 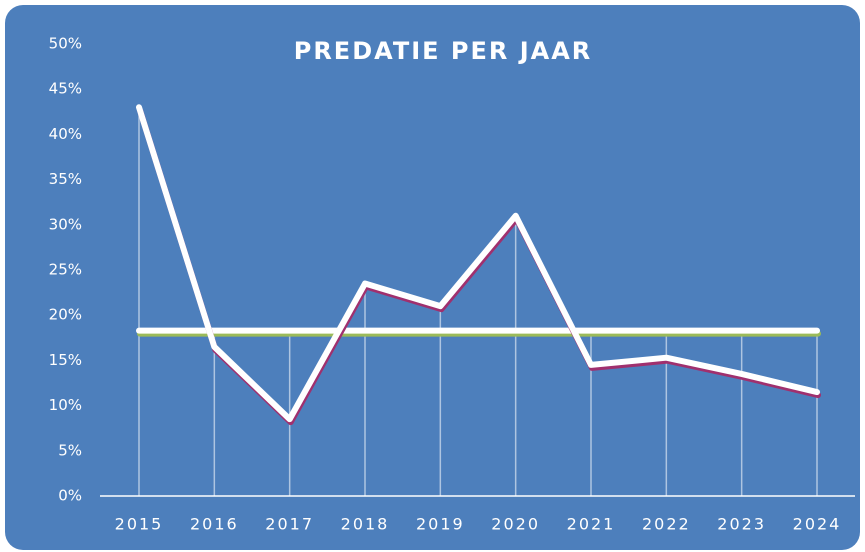 I want to click on y-tick-label: 5%, so click(x=70, y=450).